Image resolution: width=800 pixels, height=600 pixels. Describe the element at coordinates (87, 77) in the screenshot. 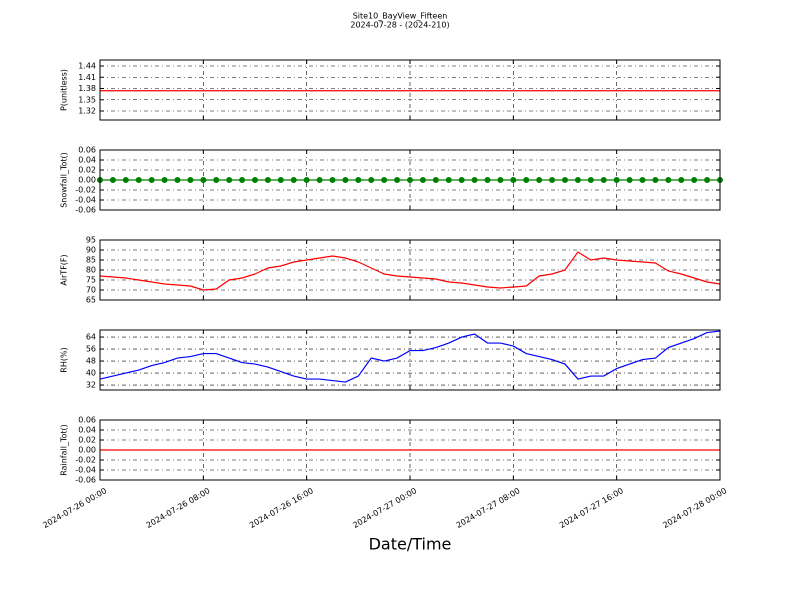

I see `y-tick-label: 1.41` at that location.